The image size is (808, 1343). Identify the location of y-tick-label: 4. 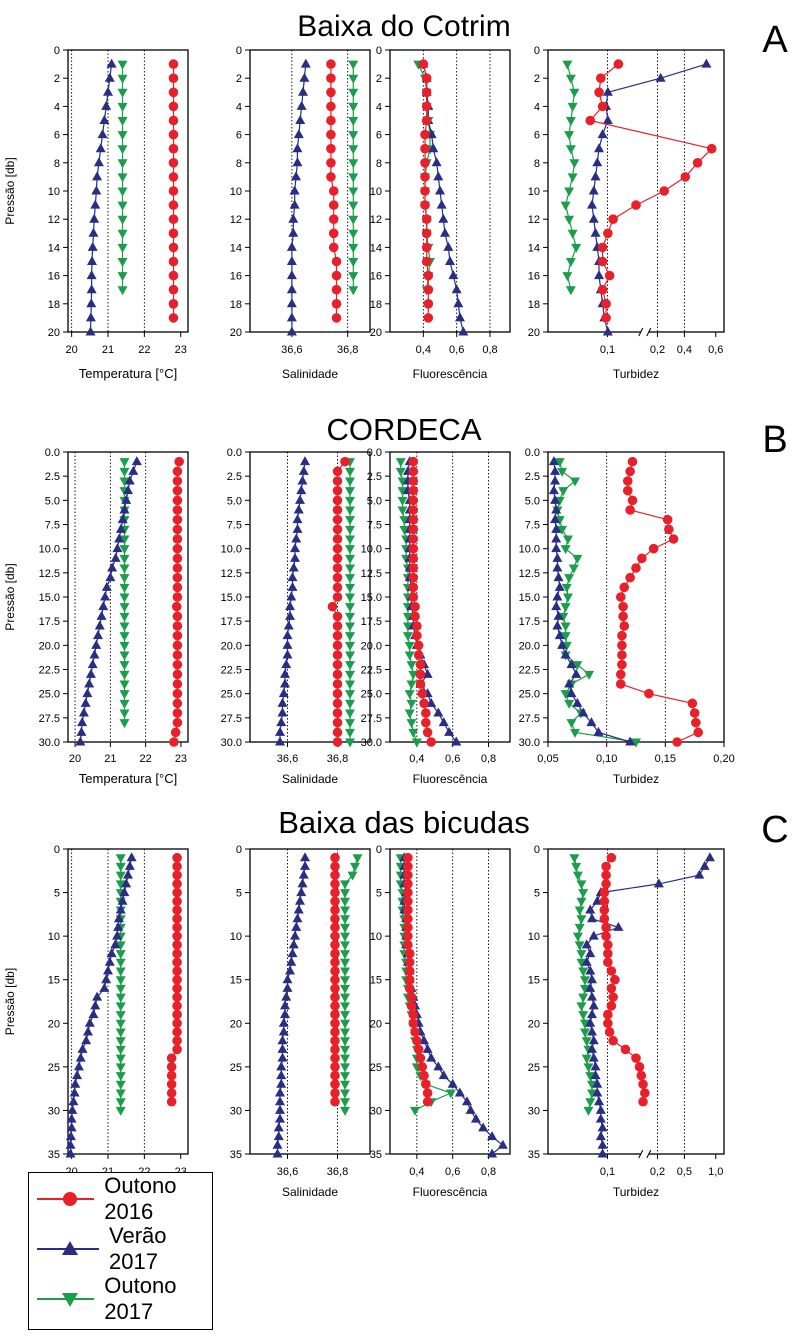
(537, 107).